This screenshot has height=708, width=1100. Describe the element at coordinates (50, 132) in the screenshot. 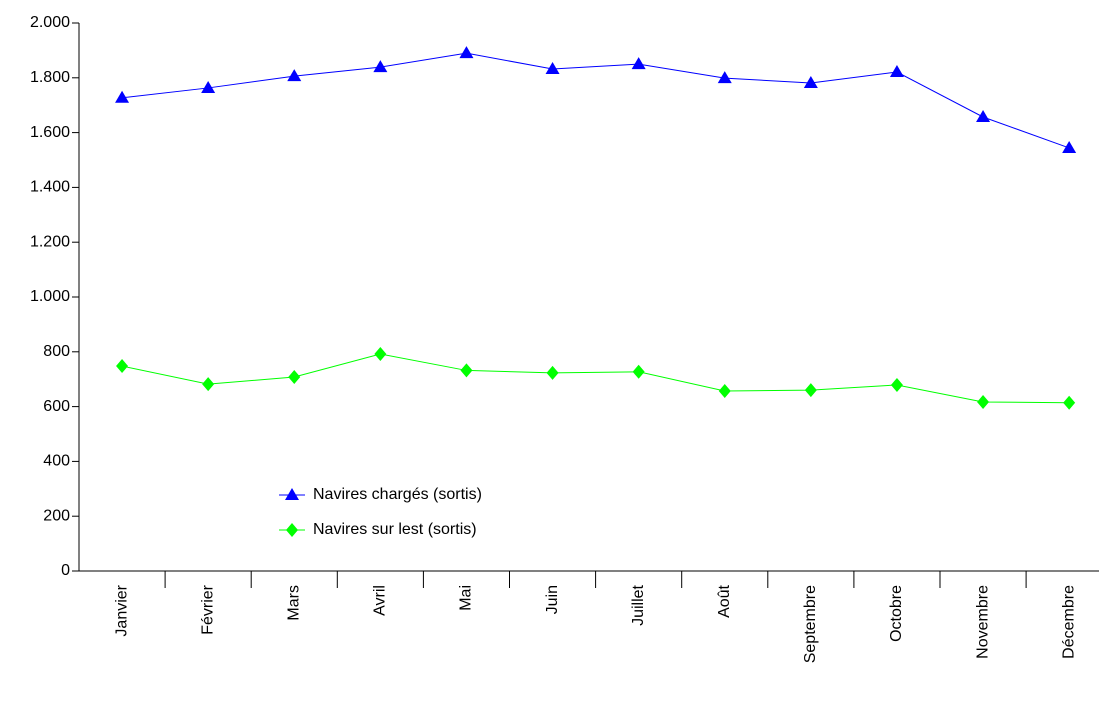

I see `y-tick-label: 1.600` at that location.